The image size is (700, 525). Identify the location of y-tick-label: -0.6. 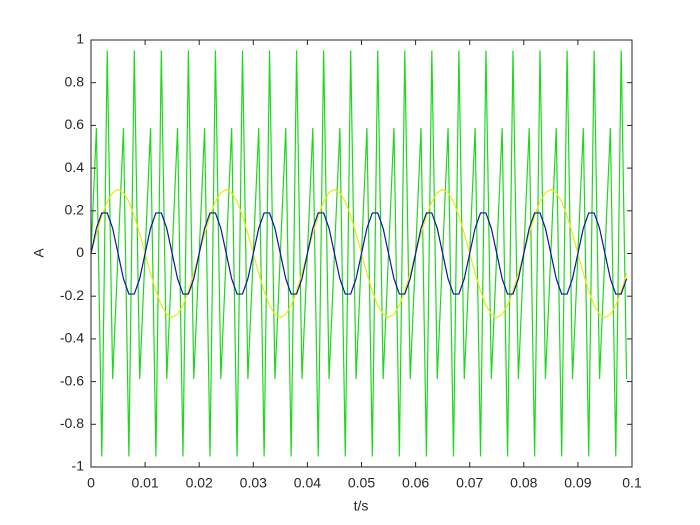
(72, 380).